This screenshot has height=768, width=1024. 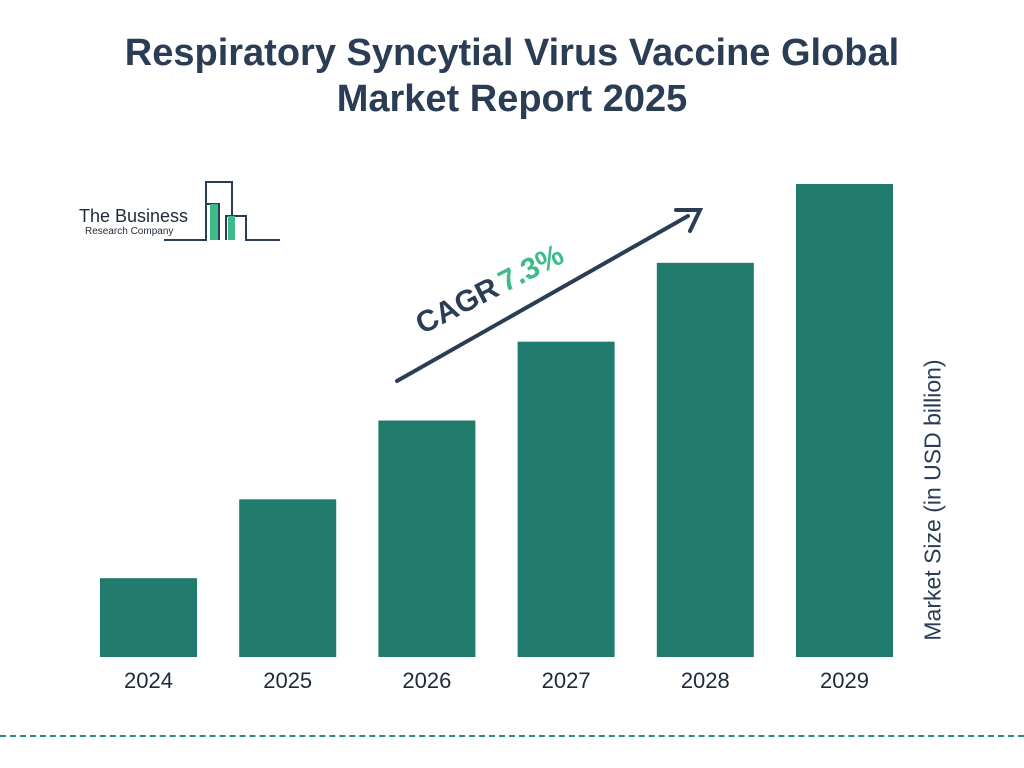 What do you see at coordinates (288, 578) in the screenshot?
I see `bar-2025` at bounding box center [288, 578].